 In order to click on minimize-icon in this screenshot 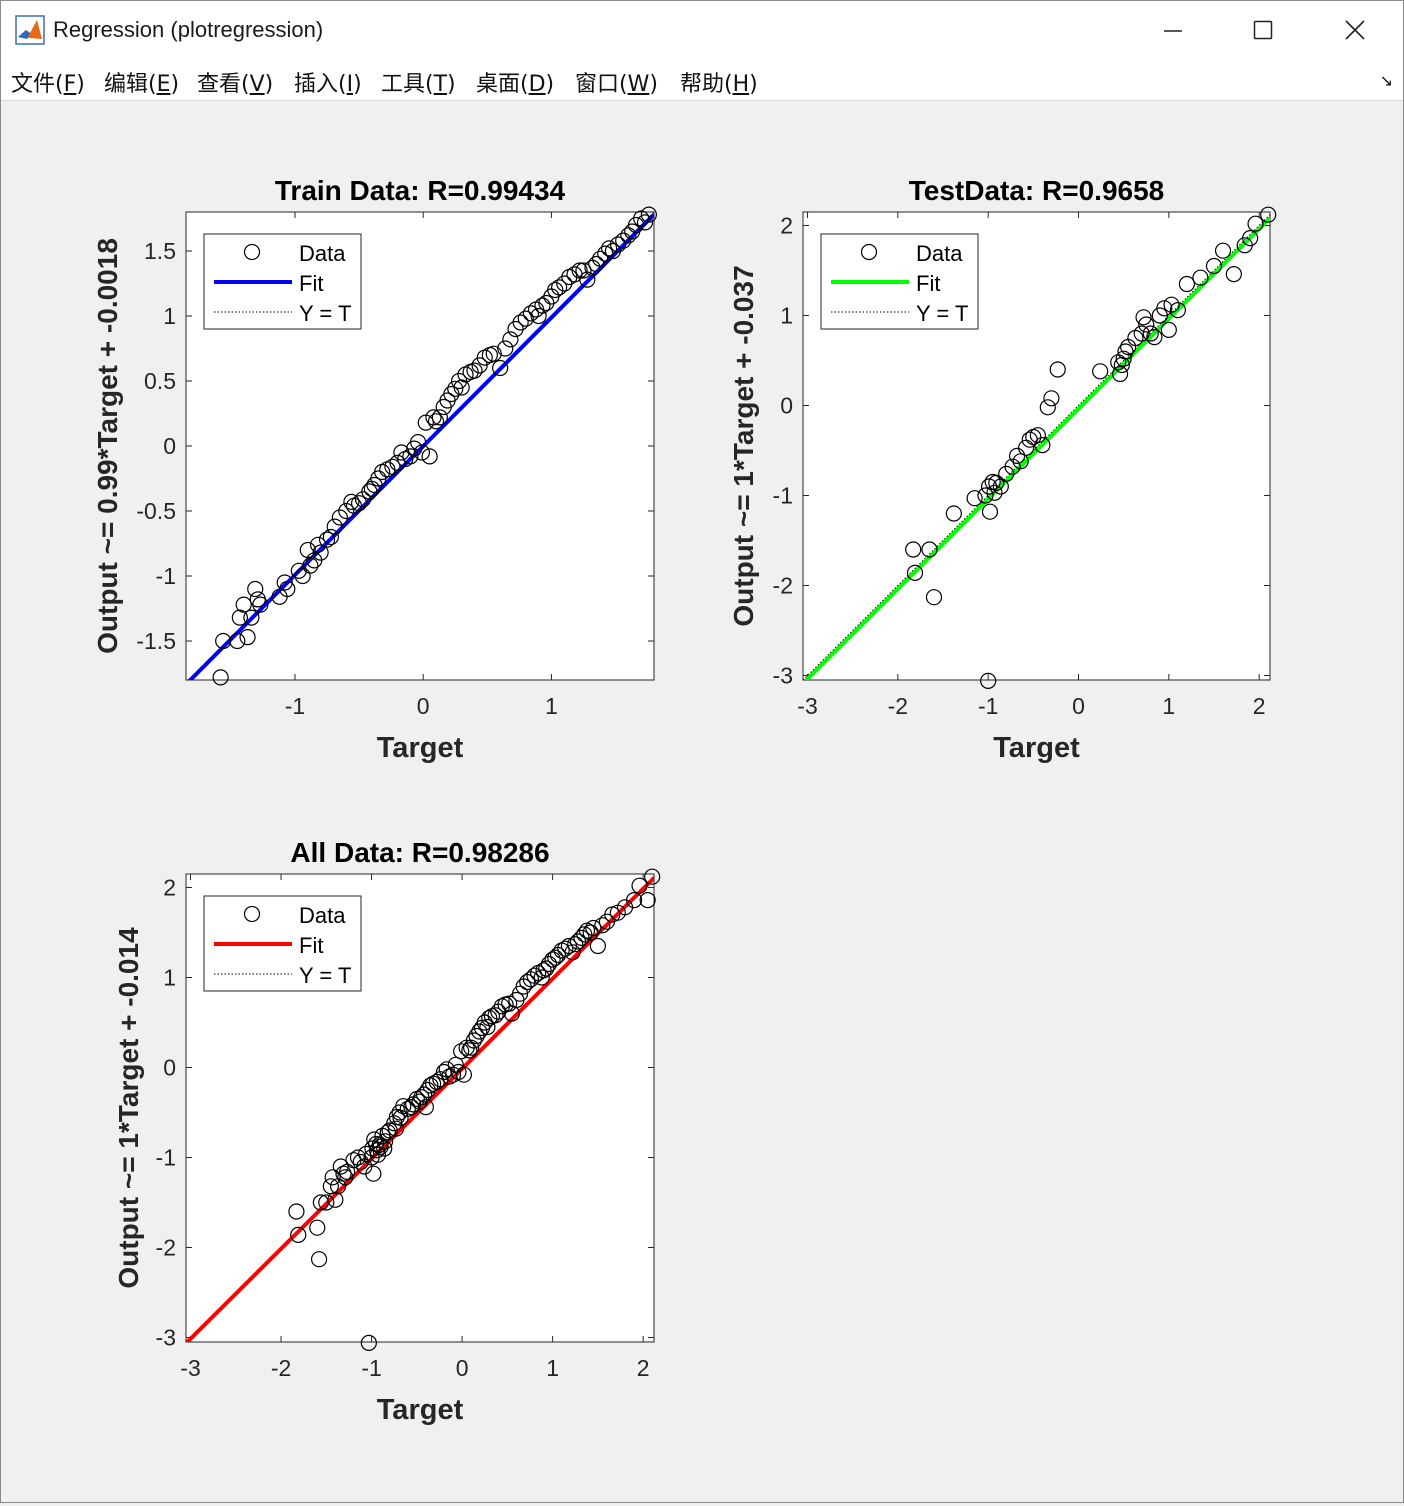, I will do `click(1173, 31)`.